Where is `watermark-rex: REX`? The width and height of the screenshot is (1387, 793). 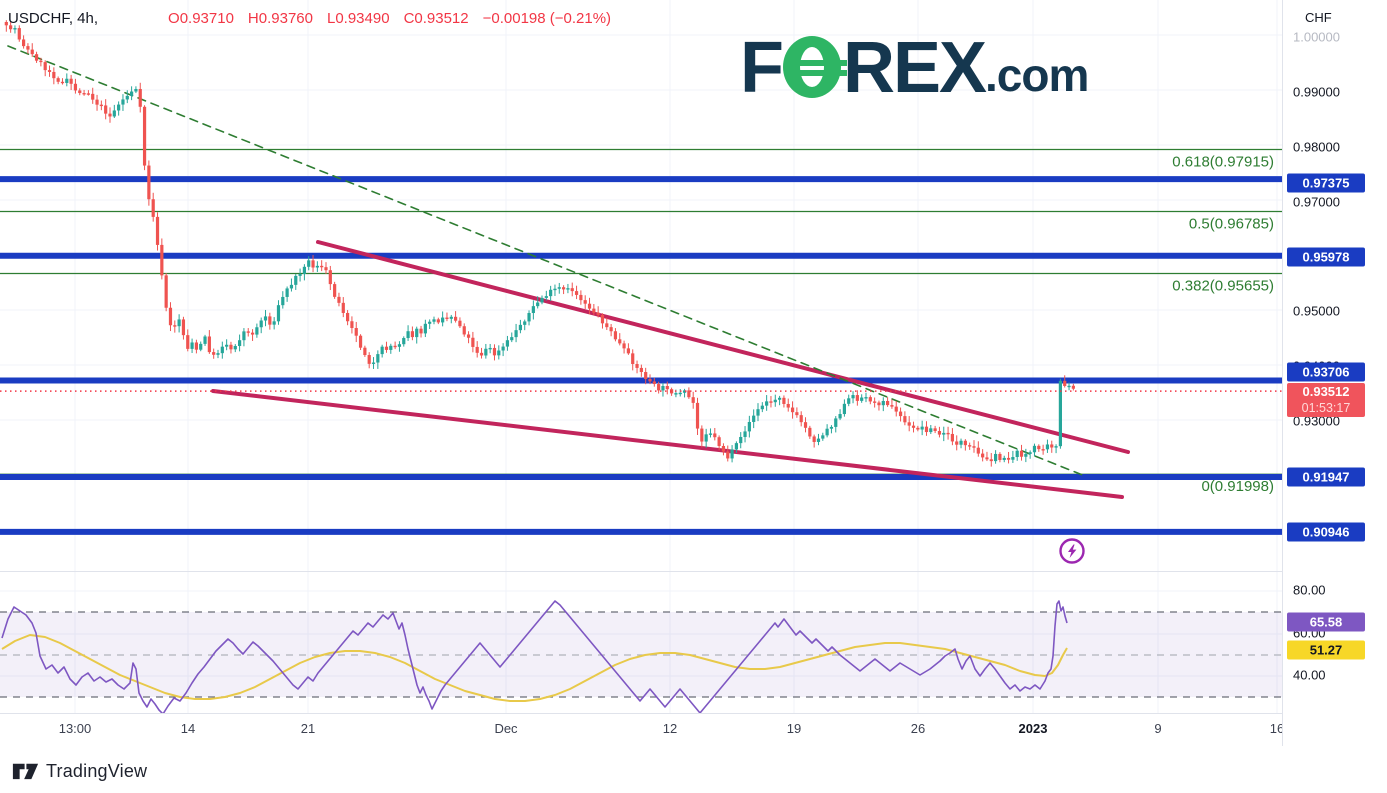 watermark-rex: REX is located at coordinates (914, 68).